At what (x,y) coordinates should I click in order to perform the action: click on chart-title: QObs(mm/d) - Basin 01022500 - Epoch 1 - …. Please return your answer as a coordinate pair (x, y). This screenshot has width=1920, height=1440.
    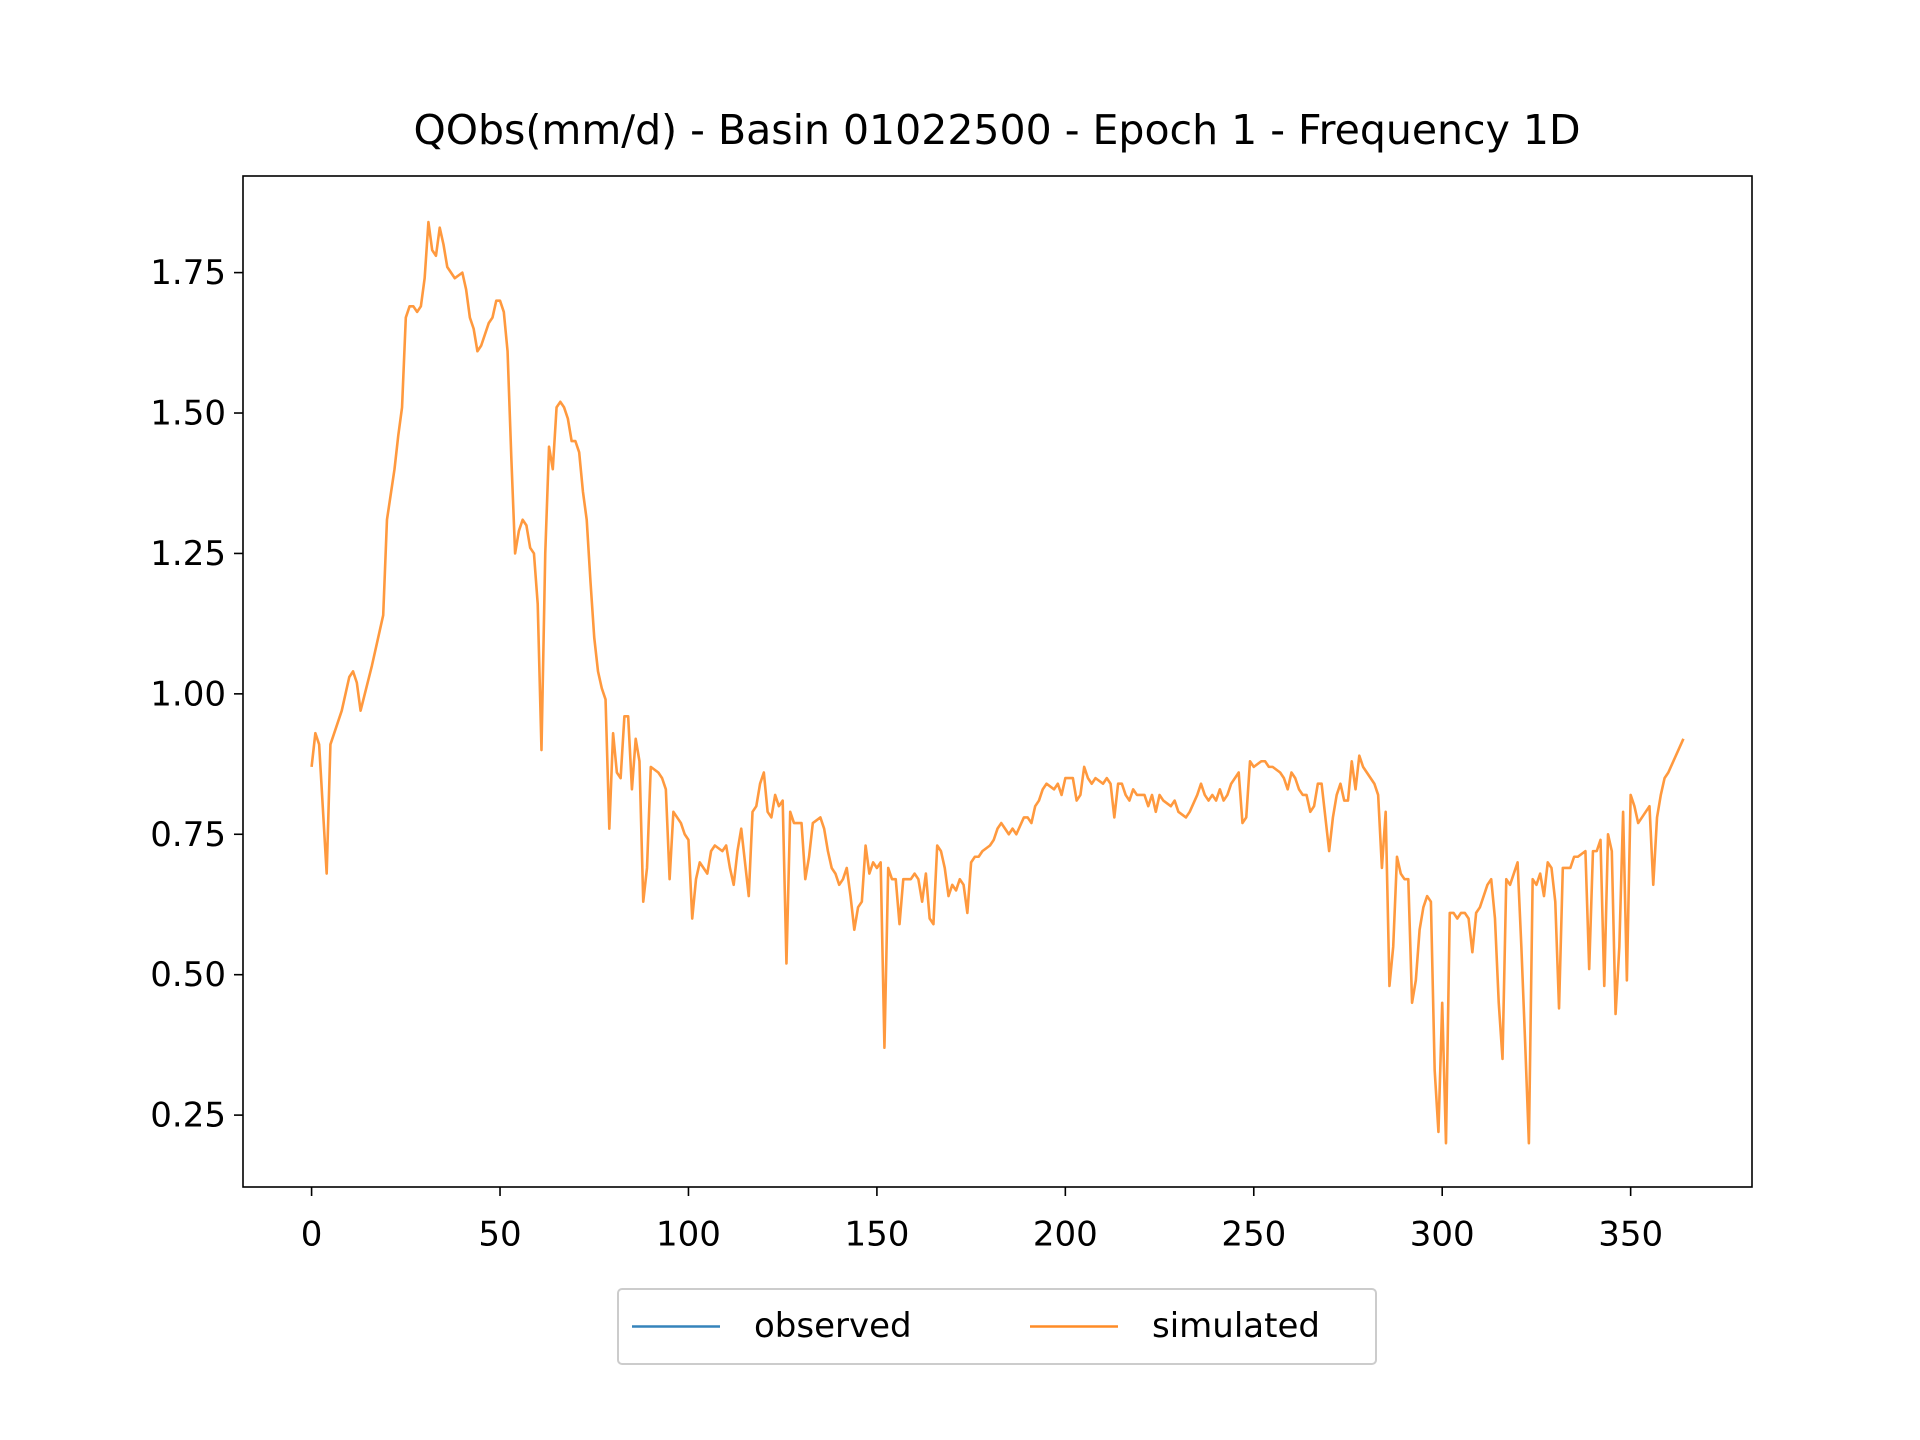
    Looking at the image, I should click on (996, 130).